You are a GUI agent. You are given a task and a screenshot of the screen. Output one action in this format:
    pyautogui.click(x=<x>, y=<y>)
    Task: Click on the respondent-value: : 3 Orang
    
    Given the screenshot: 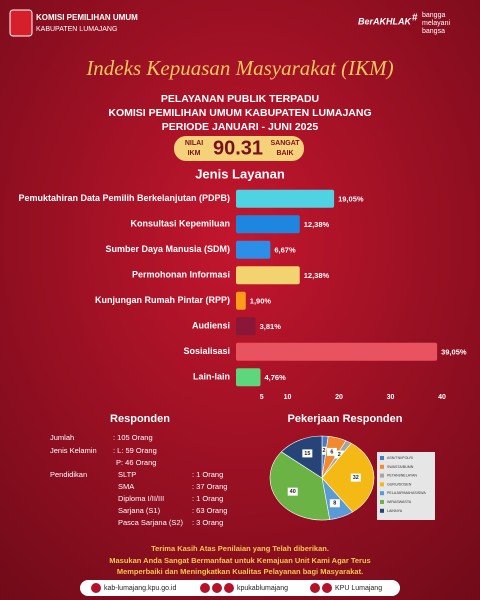 What is the action you would take?
    pyautogui.click(x=207, y=522)
    